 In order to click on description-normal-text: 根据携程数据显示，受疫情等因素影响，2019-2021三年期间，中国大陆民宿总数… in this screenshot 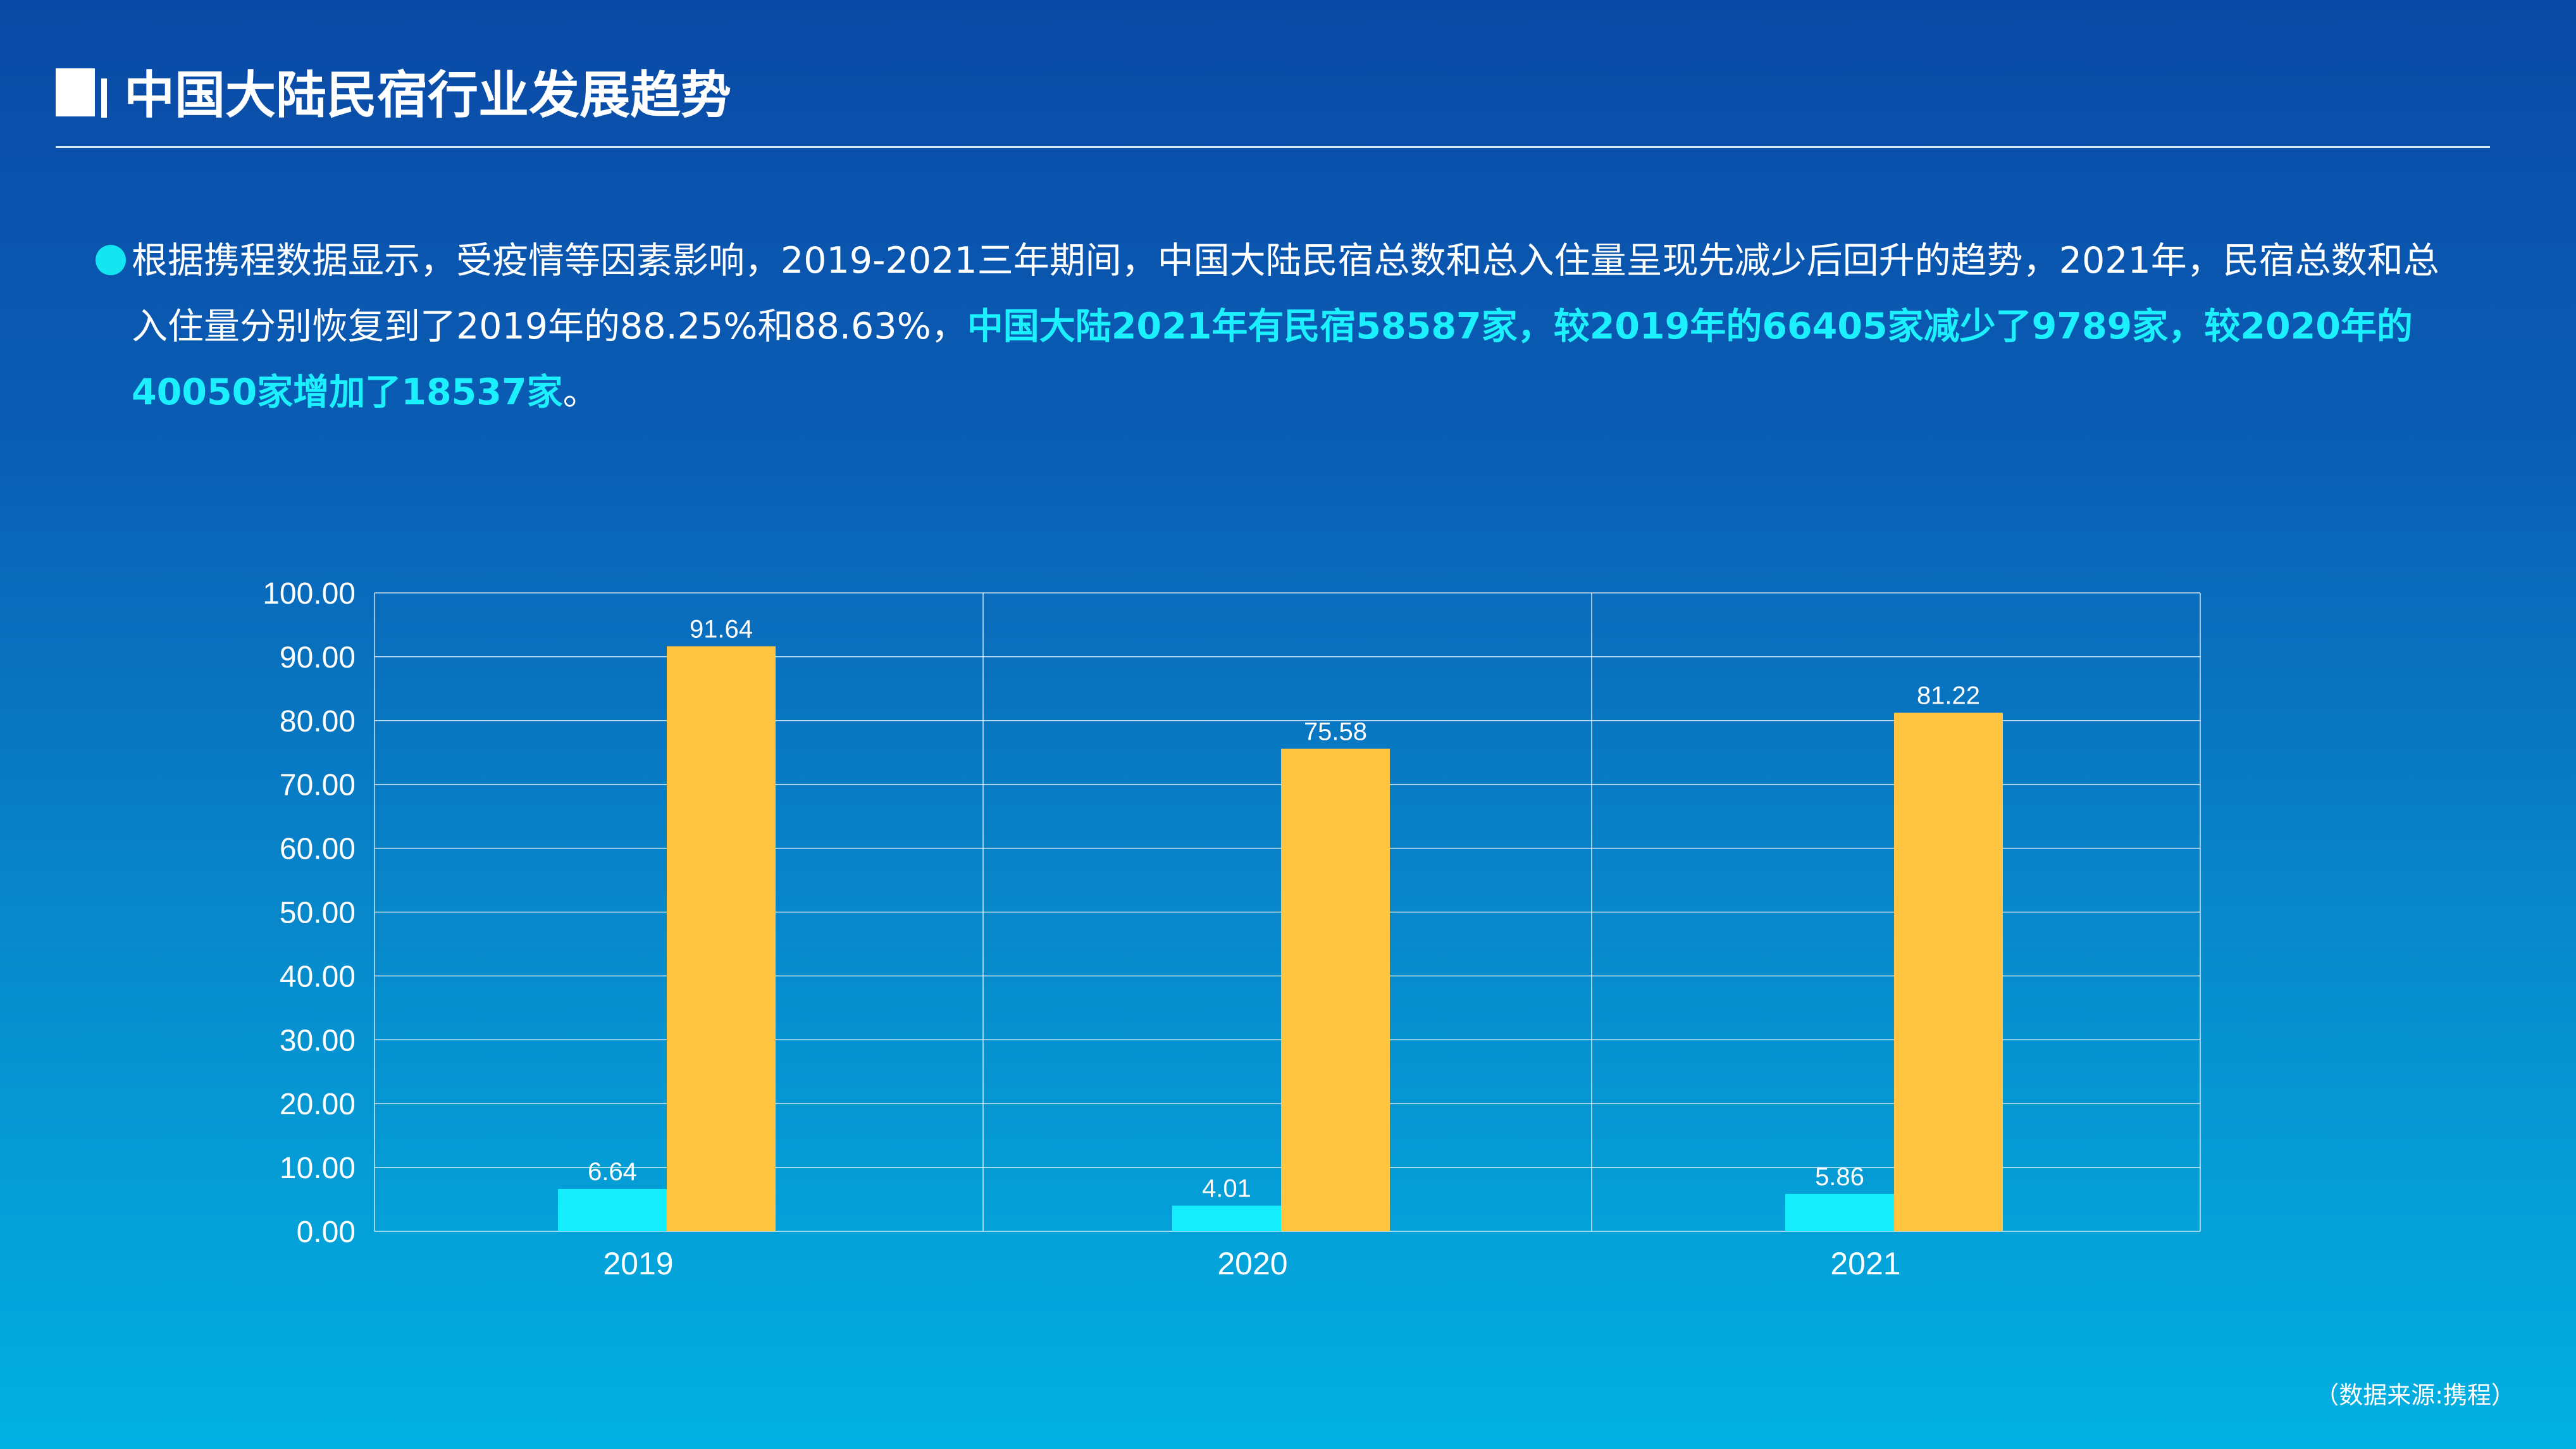, I will do `click(1286, 293)`.